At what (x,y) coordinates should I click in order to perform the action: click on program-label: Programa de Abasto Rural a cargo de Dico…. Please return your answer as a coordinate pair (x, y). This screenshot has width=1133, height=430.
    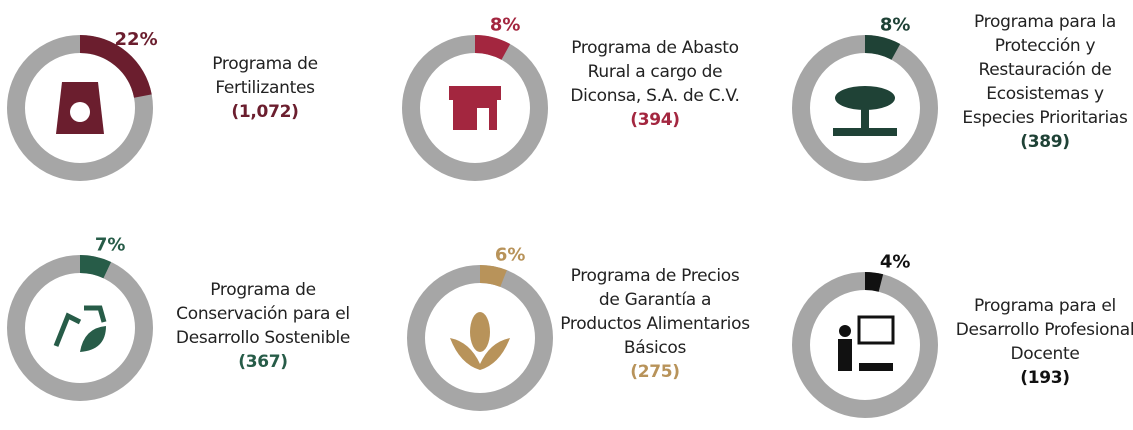
    Looking at the image, I should click on (655, 84).